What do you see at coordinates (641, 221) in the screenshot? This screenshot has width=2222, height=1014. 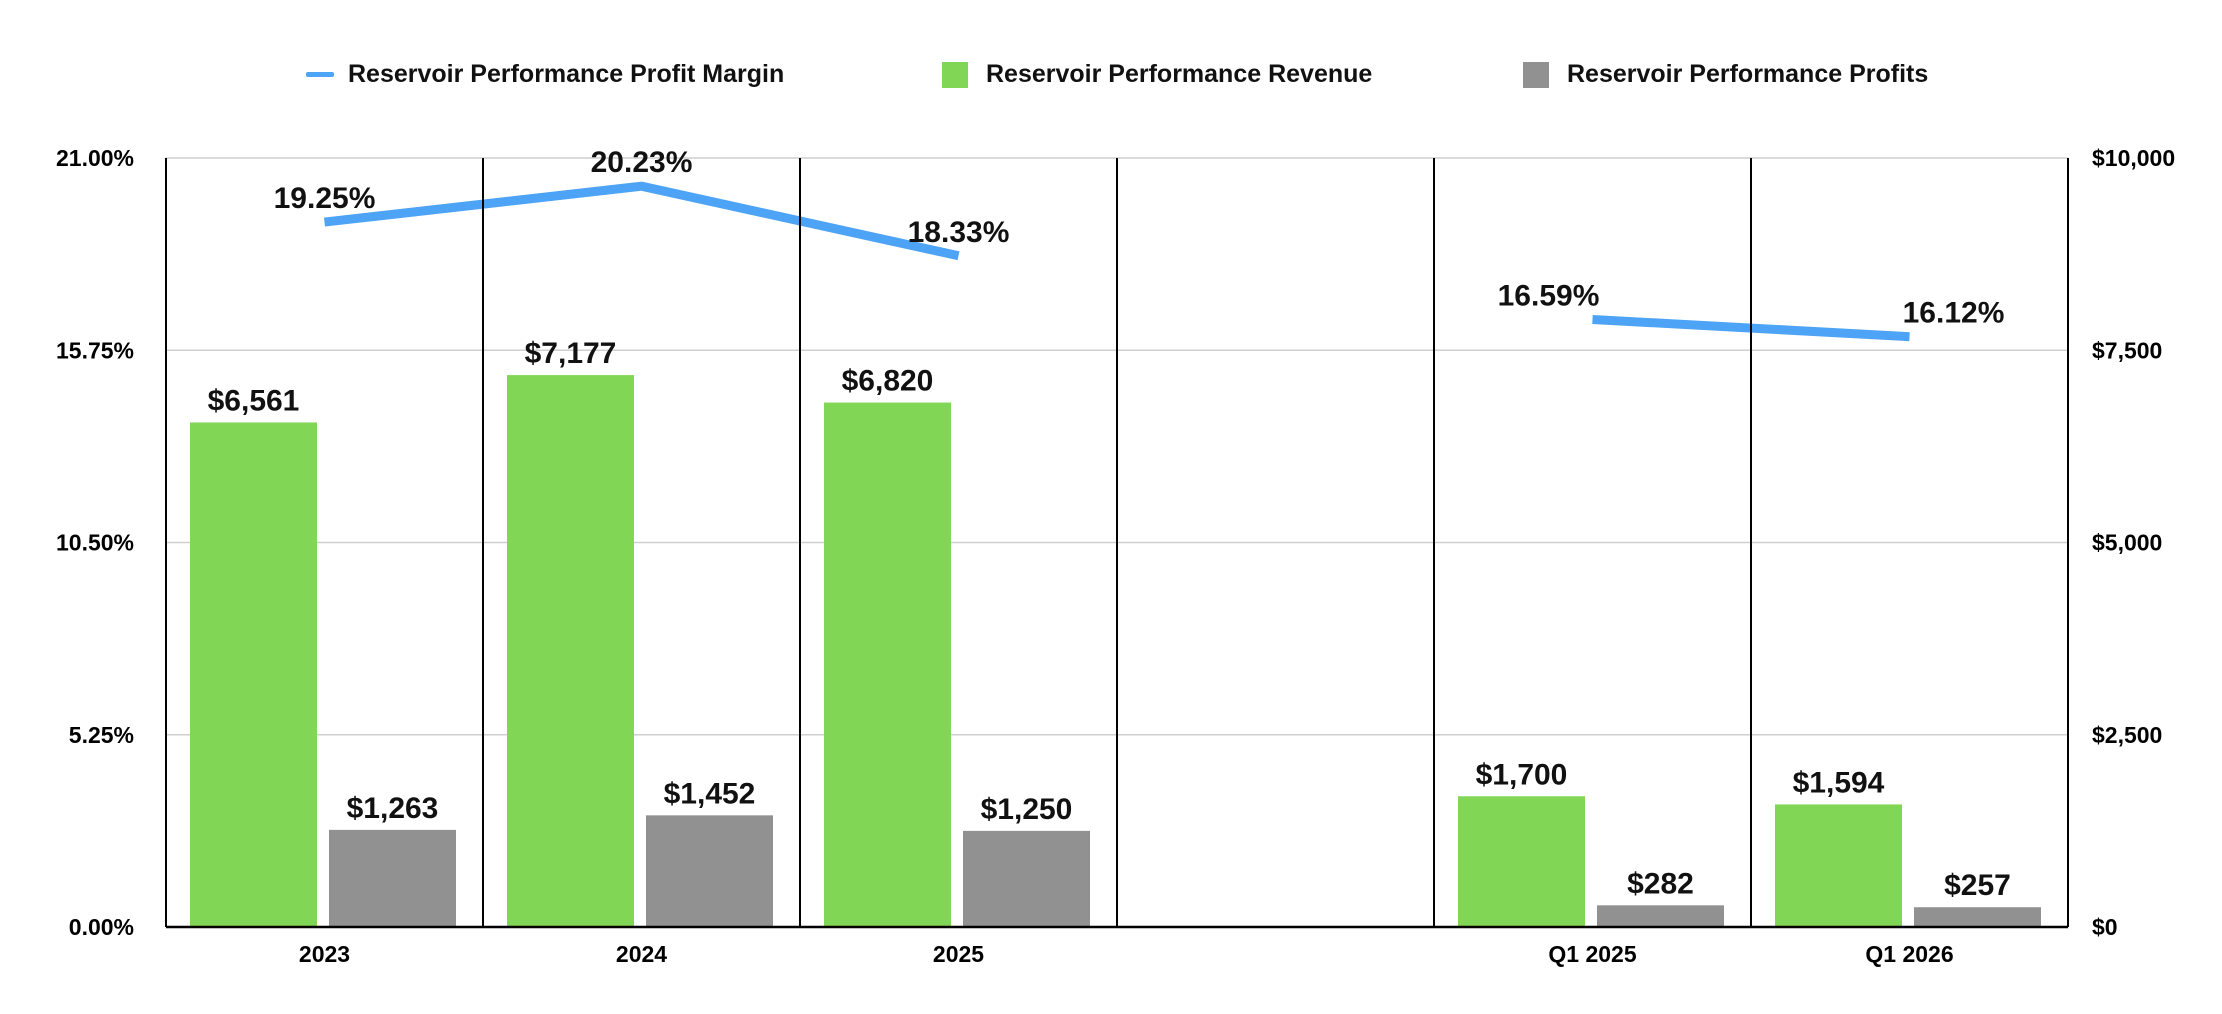 I see `margin-line` at bounding box center [641, 221].